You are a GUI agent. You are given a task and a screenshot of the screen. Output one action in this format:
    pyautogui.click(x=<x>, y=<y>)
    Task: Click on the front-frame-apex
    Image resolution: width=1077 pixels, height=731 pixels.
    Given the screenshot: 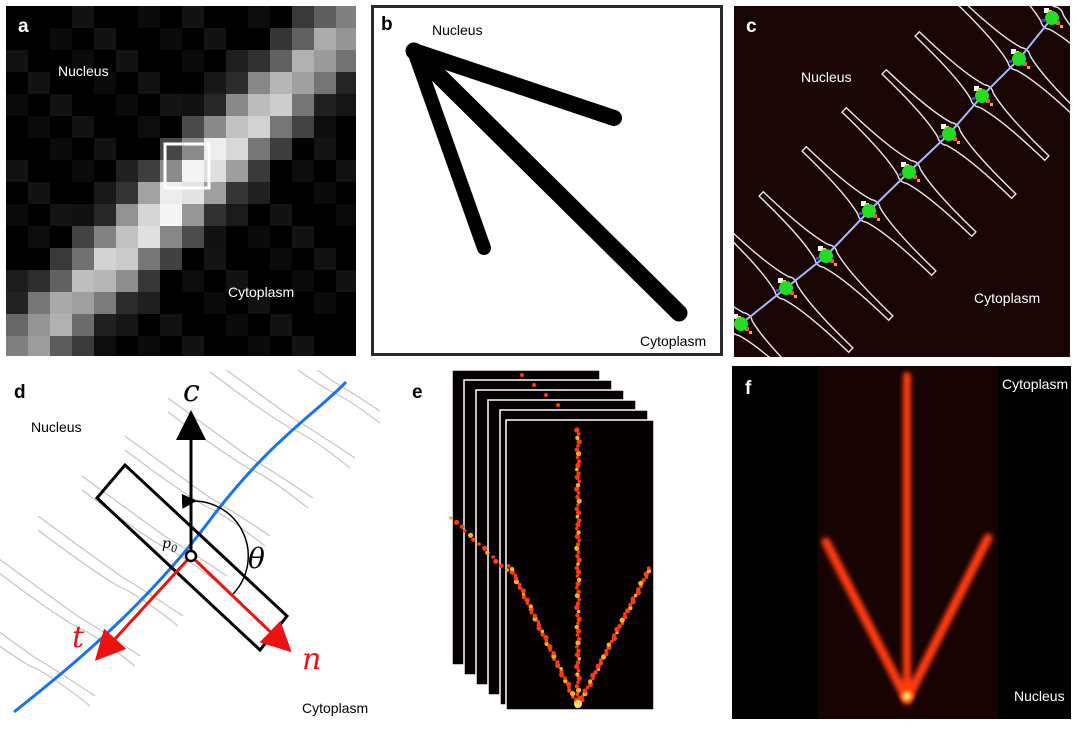 What is the action you would take?
    pyautogui.click(x=578, y=704)
    